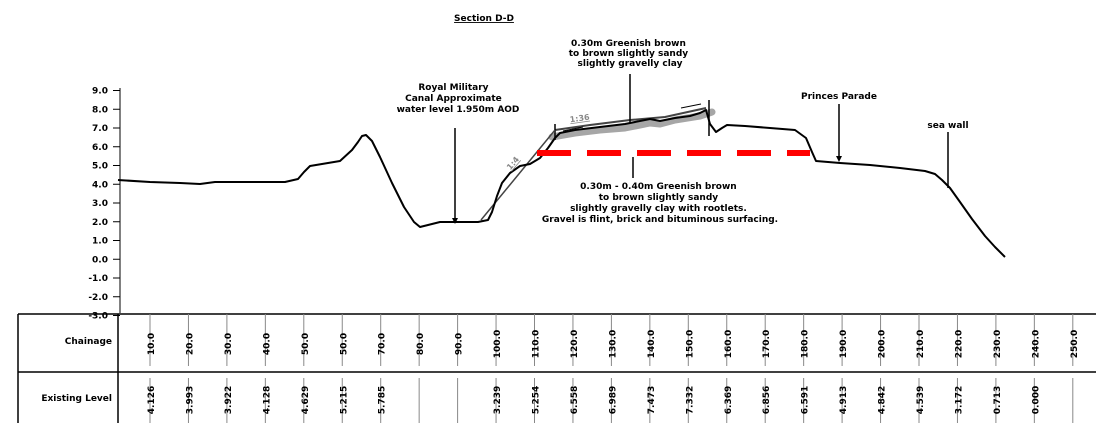 The width and height of the screenshot is (1096, 423). I want to click on y-tick-label: -1.0, so click(98, 279).